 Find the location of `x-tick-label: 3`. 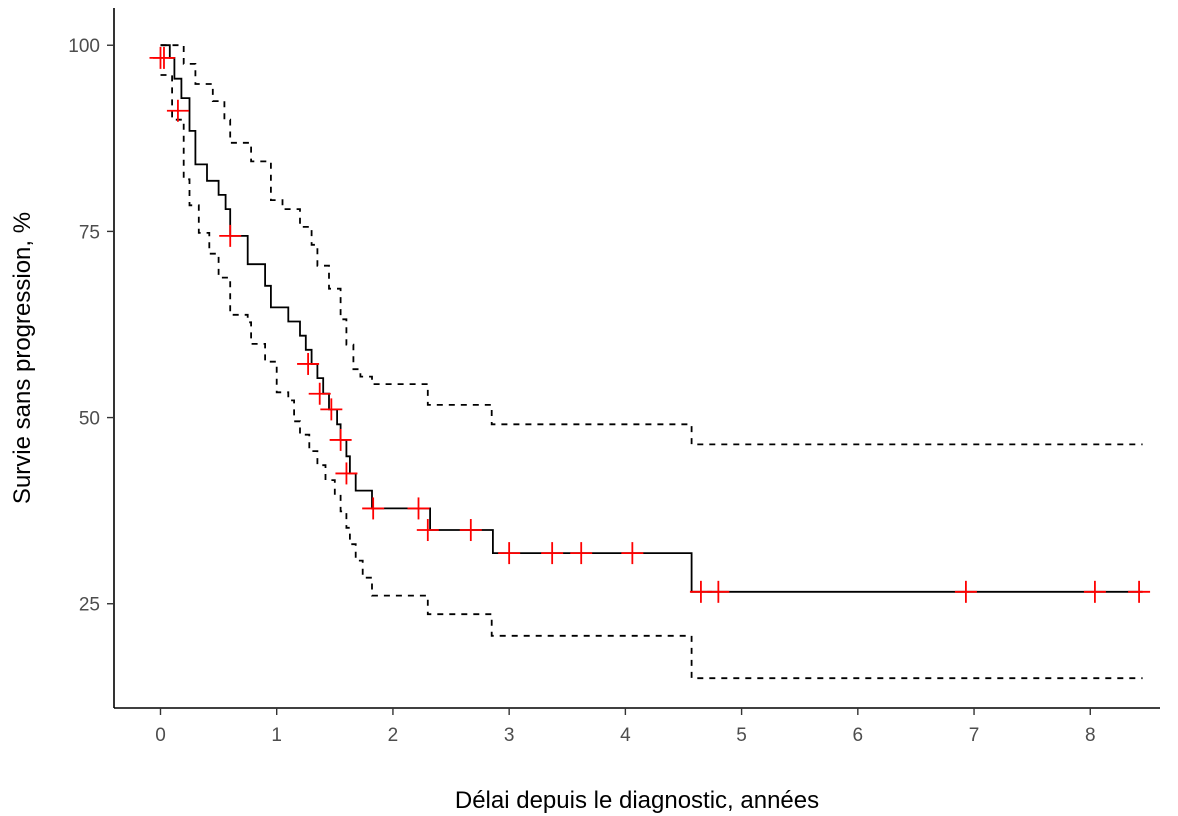

x-tick-label: 3 is located at coordinates (509, 735).